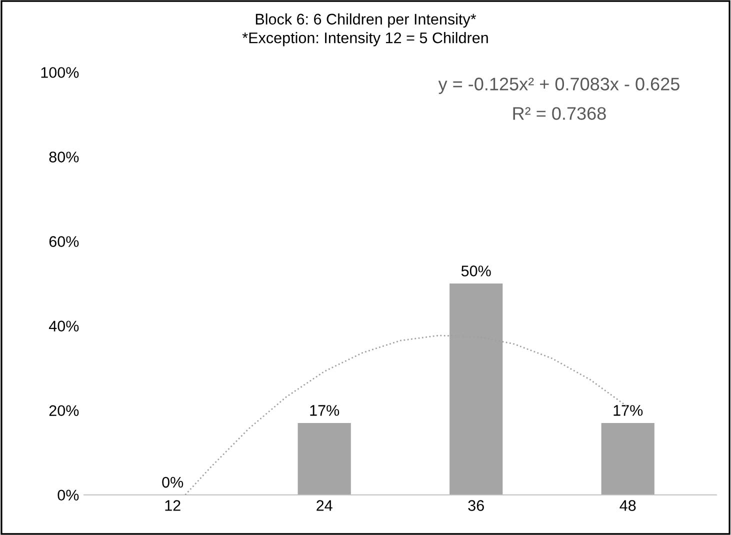 The height and width of the screenshot is (535, 731). What do you see at coordinates (64, 410) in the screenshot?
I see `y-tick-label: 20%` at bounding box center [64, 410].